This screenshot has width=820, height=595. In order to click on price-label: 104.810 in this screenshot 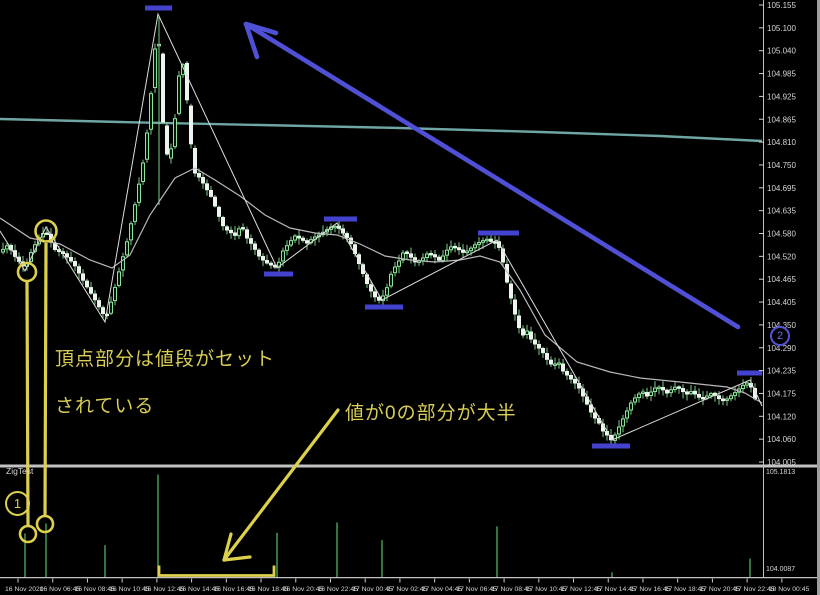, I will do `click(781, 142)`.